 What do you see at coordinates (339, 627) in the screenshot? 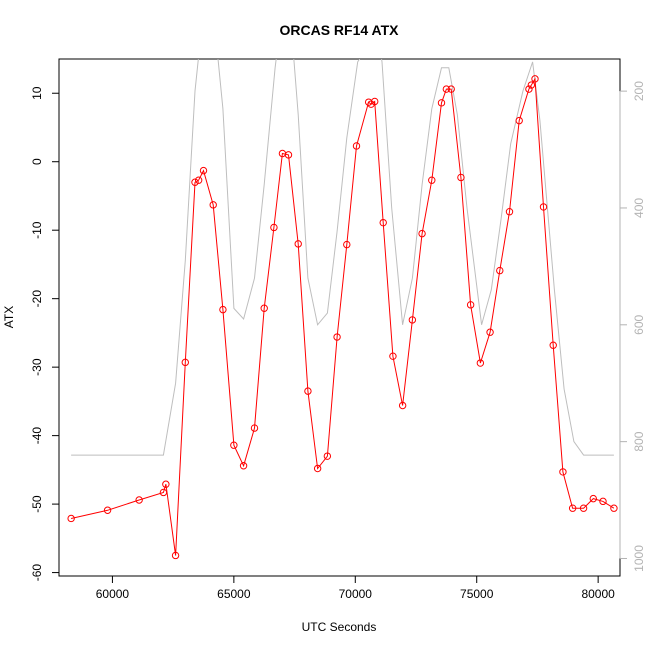
I see `x-axis-label: UTC Seconds` at bounding box center [339, 627].